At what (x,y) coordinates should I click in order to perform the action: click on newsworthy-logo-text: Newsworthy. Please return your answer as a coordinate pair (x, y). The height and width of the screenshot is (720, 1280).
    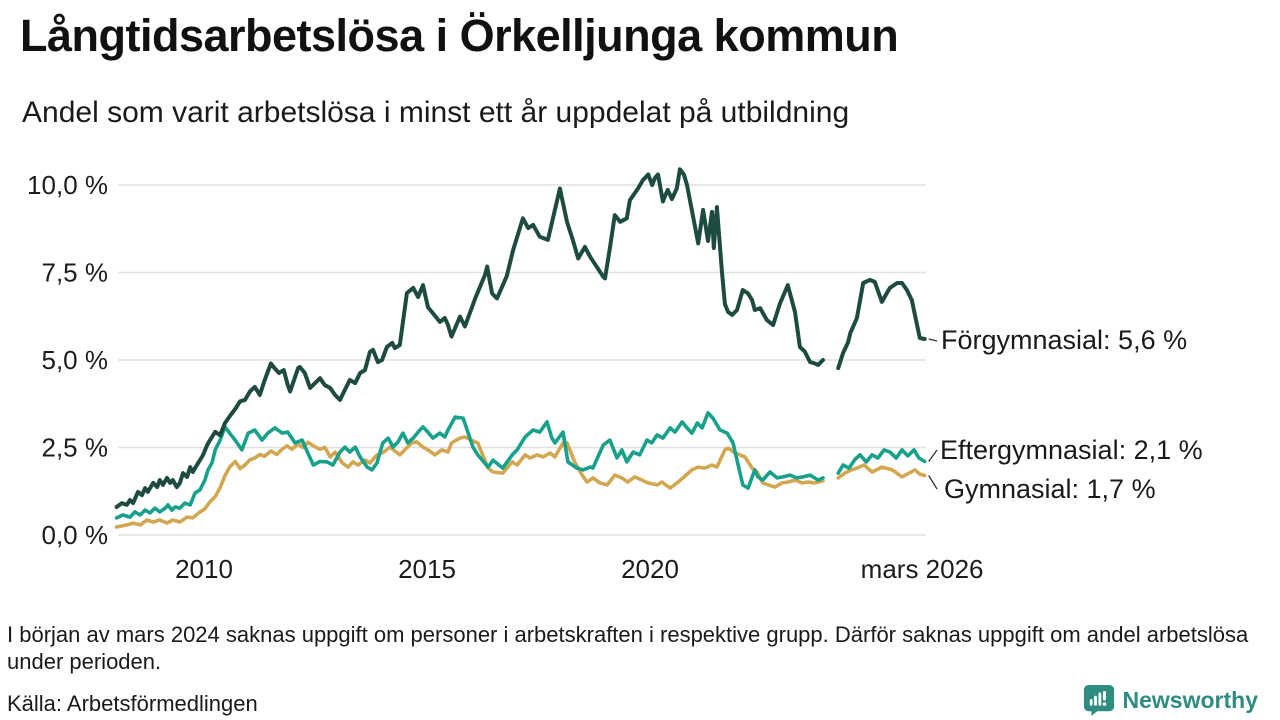
    Looking at the image, I should click on (1190, 699).